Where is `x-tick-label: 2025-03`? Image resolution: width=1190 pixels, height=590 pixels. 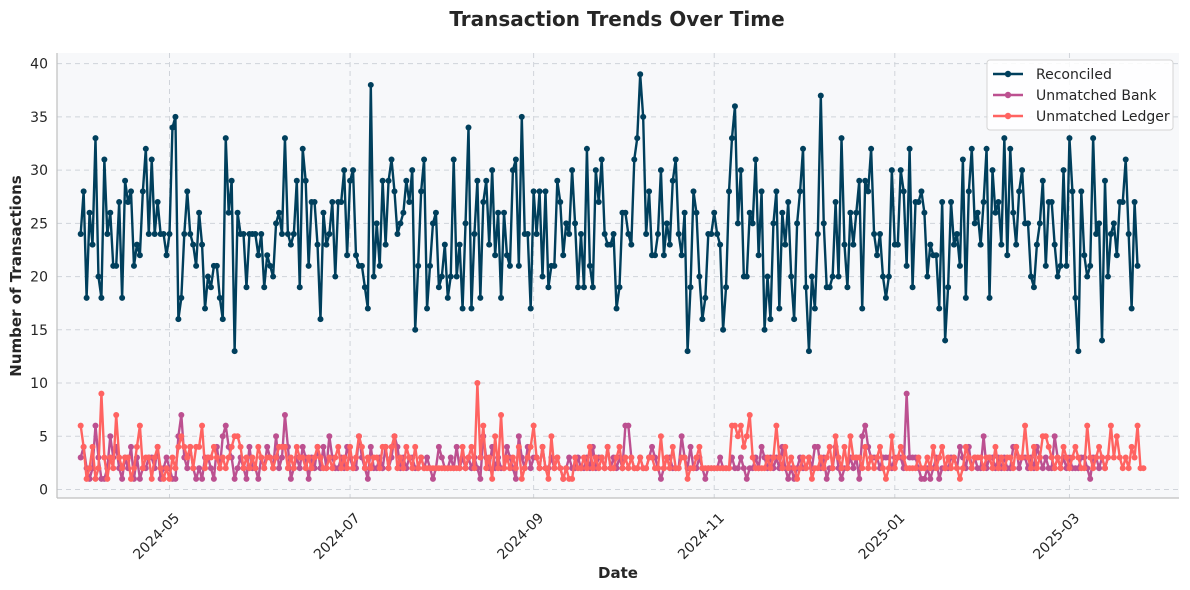
x-tick-label: 2025-03 is located at coordinates (1056, 536).